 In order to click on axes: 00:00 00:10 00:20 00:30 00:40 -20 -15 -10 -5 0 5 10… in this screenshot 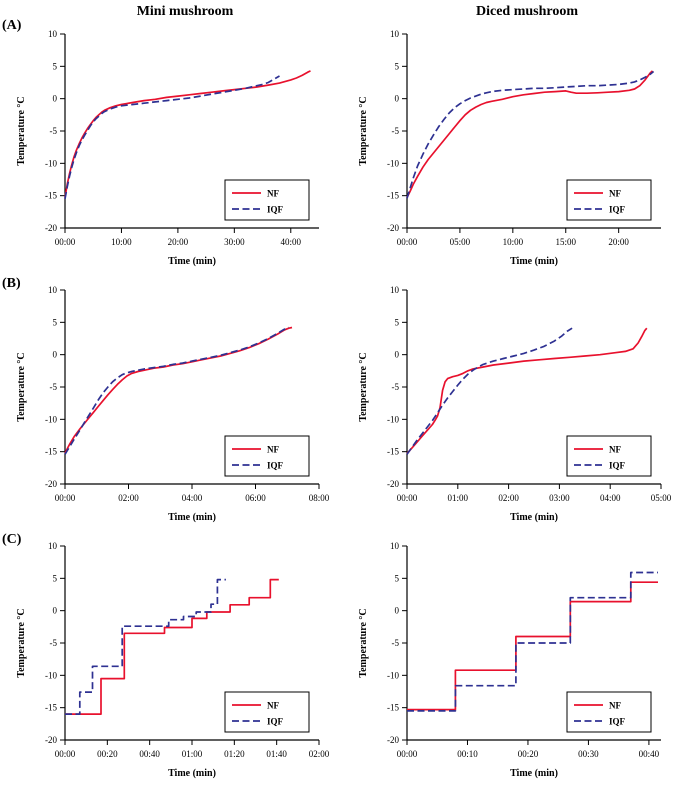, I will do `click(509, 660)`.